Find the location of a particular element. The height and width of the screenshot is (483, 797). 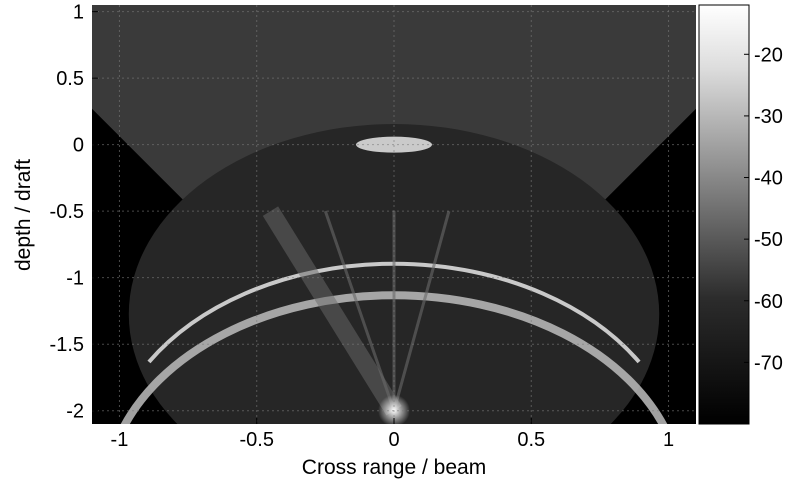

y-tick-label: -1.5 is located at coordinates (67, 345).